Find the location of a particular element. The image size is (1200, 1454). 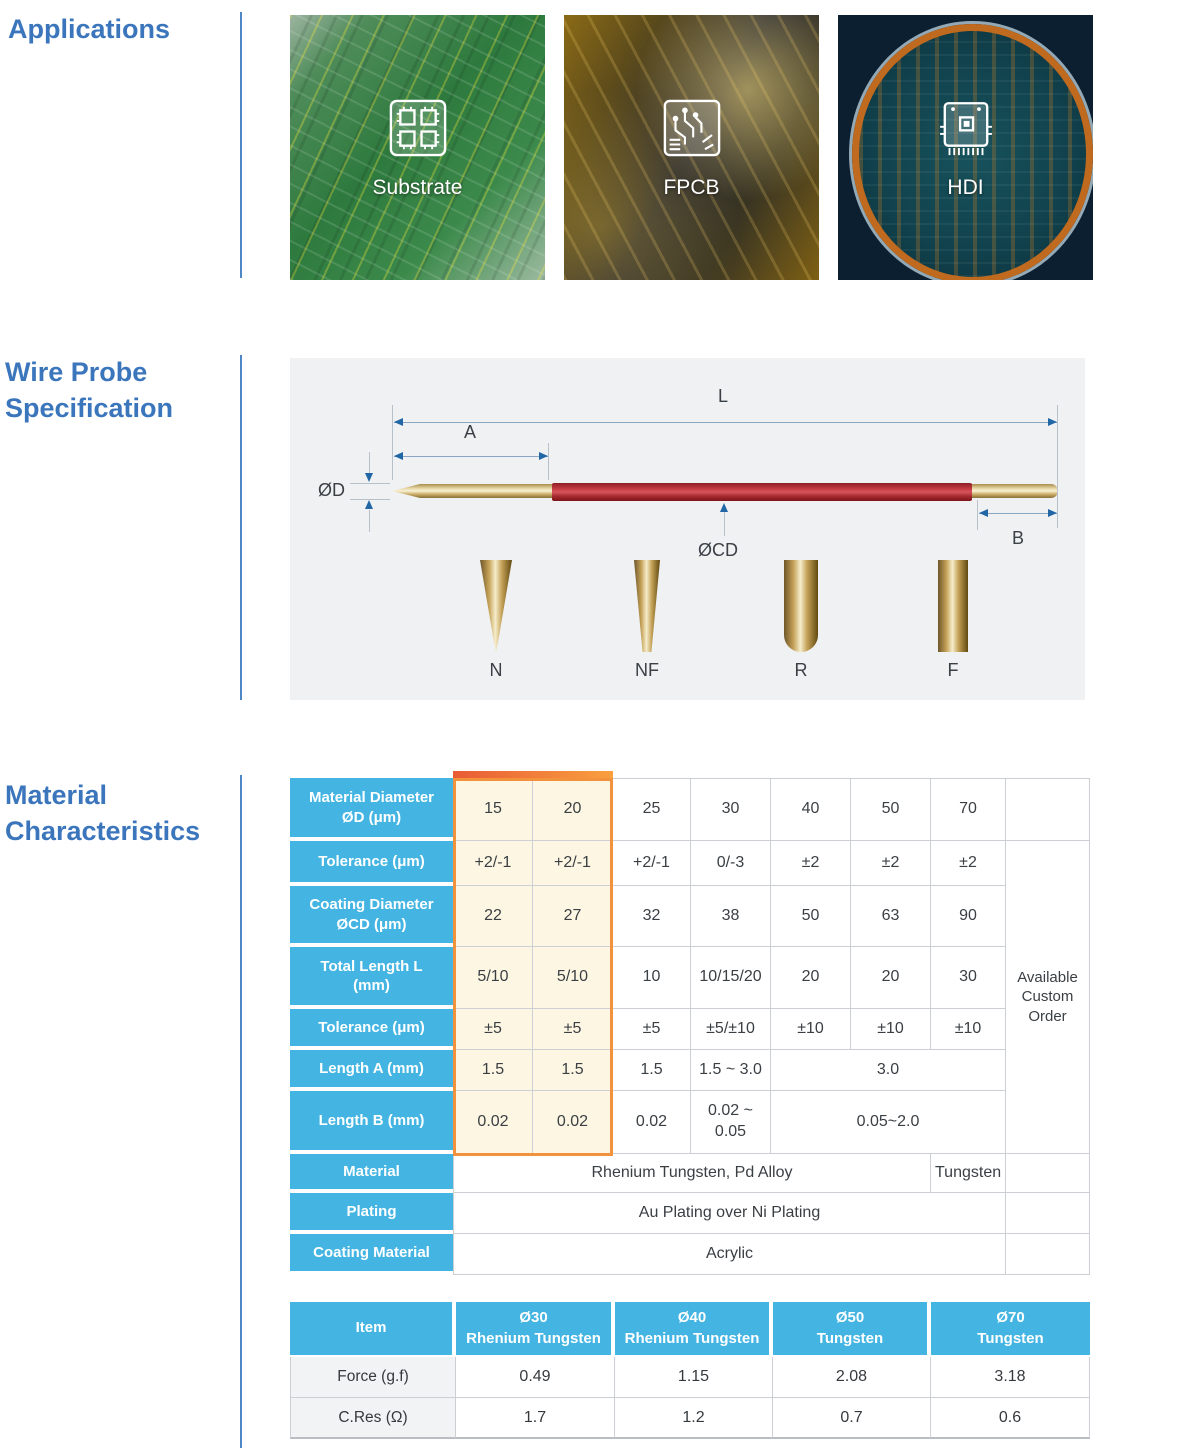

probe-coating is located at coordinates (762, 492).